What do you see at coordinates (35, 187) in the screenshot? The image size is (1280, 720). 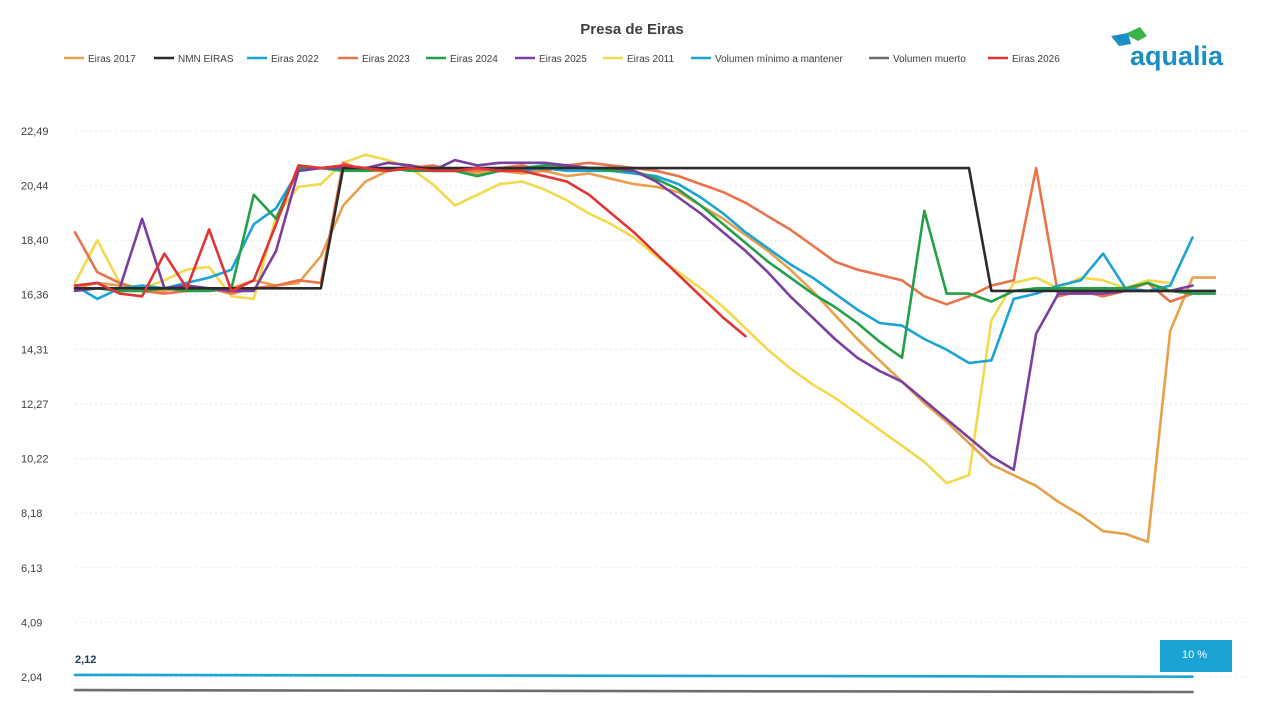 I see `y-tick-label: 20,44` at bounding box center [35, 187].